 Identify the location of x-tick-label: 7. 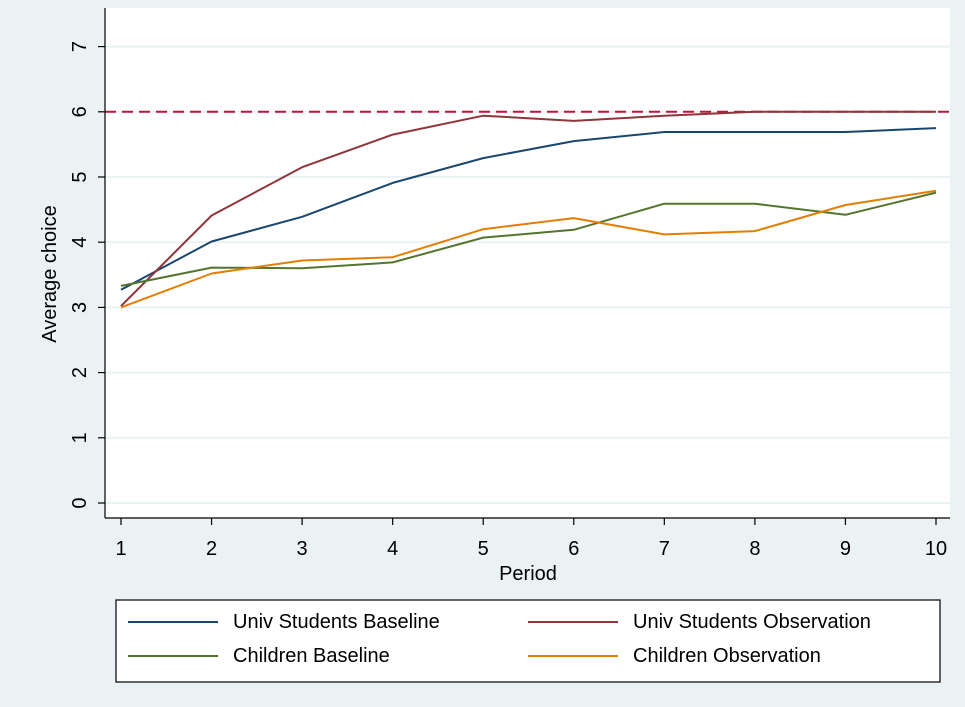
(664, 549).